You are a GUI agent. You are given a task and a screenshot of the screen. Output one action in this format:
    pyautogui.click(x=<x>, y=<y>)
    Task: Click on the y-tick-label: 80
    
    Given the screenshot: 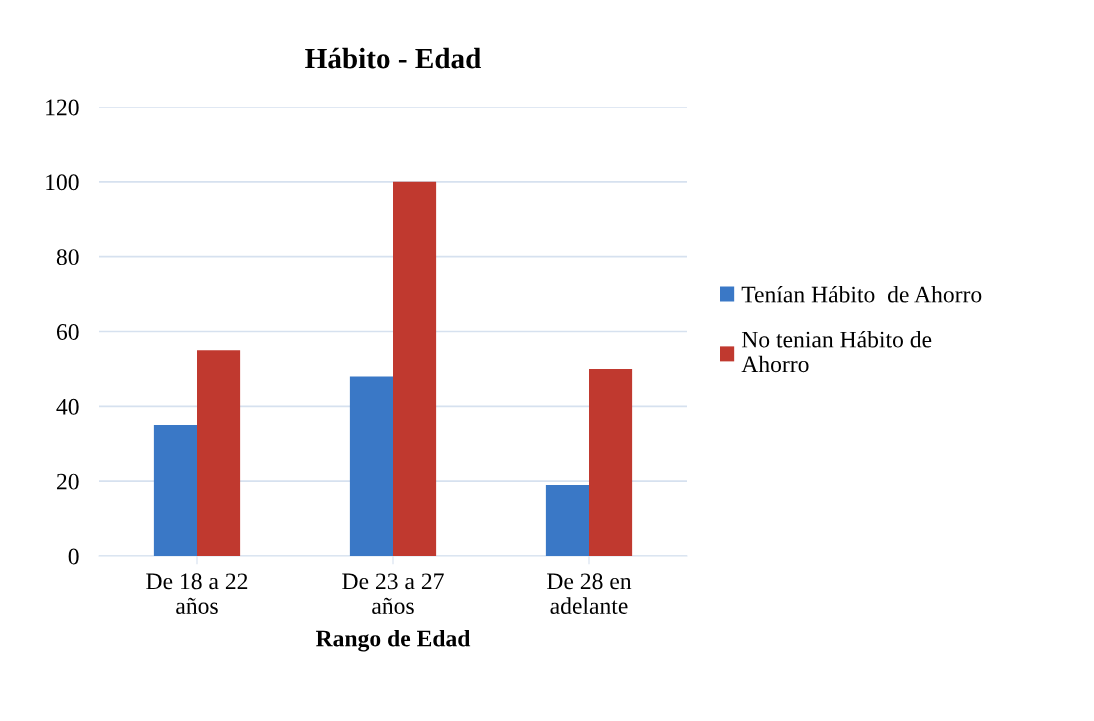 What is the action you would take?
    pyautogui.click(x=67, y=257)
    